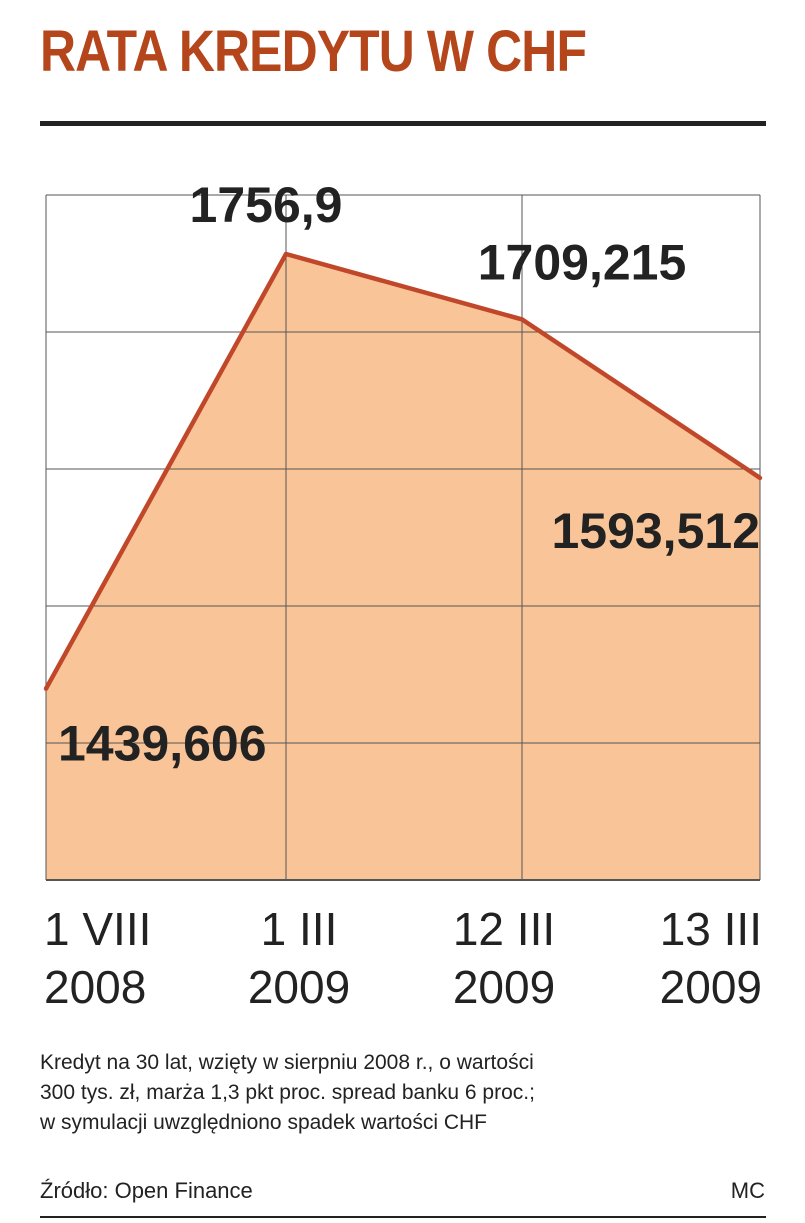 The image size is (805, 1223). Describe the element at coordinates (266, 205) in the screenshot. I see `data-label: 1756,9` at that location.